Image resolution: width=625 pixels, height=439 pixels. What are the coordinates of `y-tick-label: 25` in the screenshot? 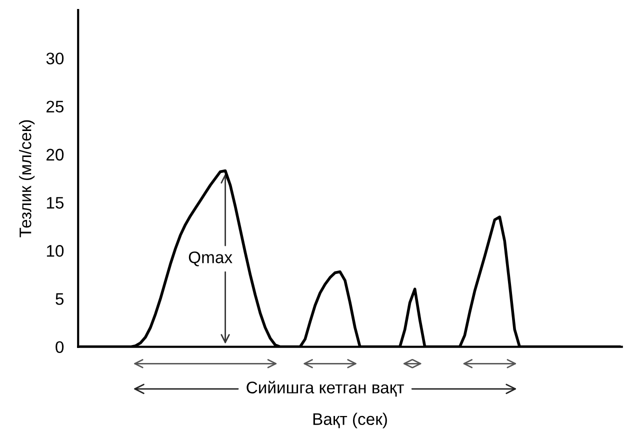 It's located at (55, 106).